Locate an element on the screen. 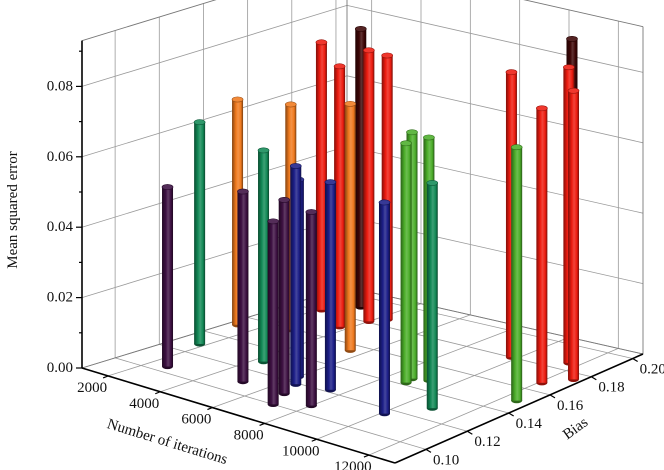 The image size is (664, 470). floor-gridline-bias is located at coordinates (356, 372).